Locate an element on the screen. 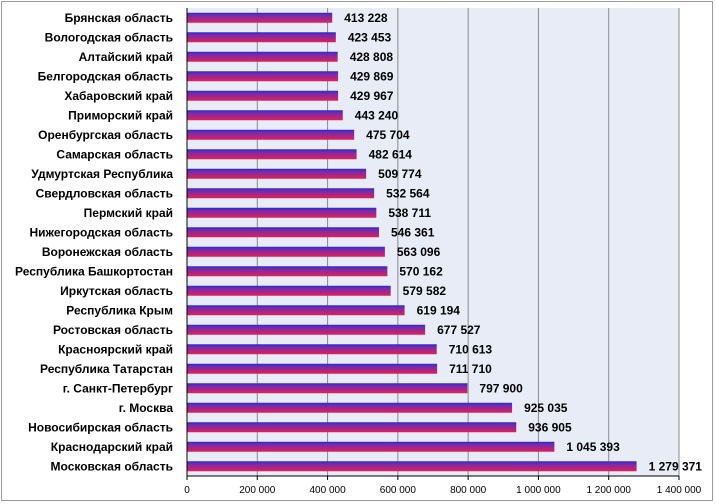  data-label: 538 711 is located at coordinates (409, 213).